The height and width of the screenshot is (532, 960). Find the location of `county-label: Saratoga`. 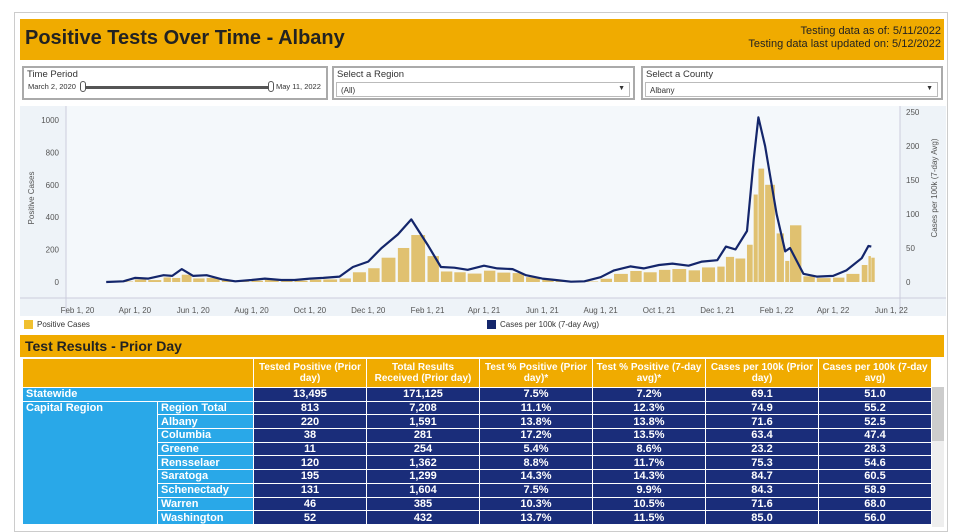

county-label: Saratoga is located at coordinates (206, 477).